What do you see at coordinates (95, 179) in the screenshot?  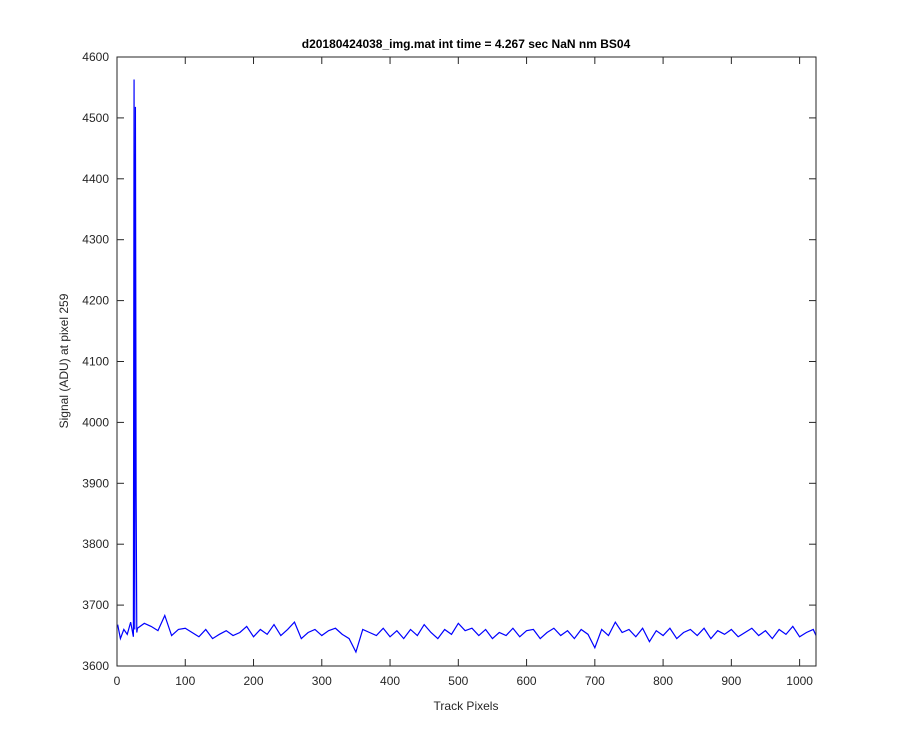 I see `y-tick-label: 4400` at bounding box center [95, 179].